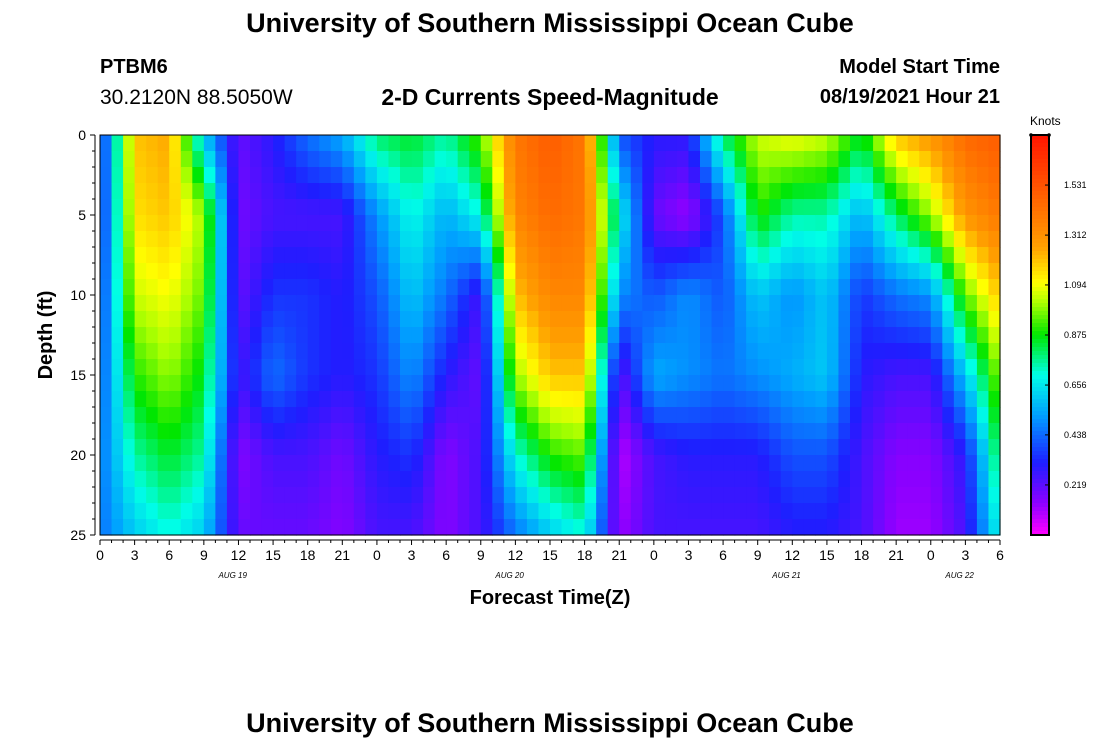 The width and height of the screenshot is (1100, 750). What do you see at coordinates (78, 295) in the screenshot?
I see `y-tick-label: 10` at bounding box center [78, 295].